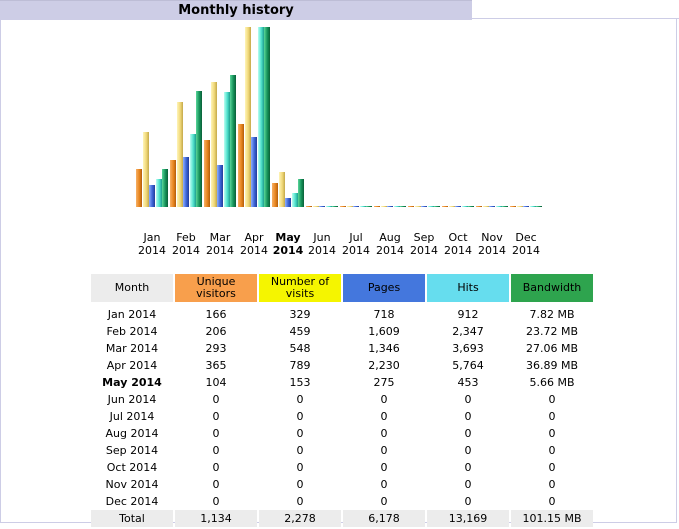  I want to click on table-row: Apr 2014 365 789 2,230 5,764 36.89 MB, so click(342, 365).